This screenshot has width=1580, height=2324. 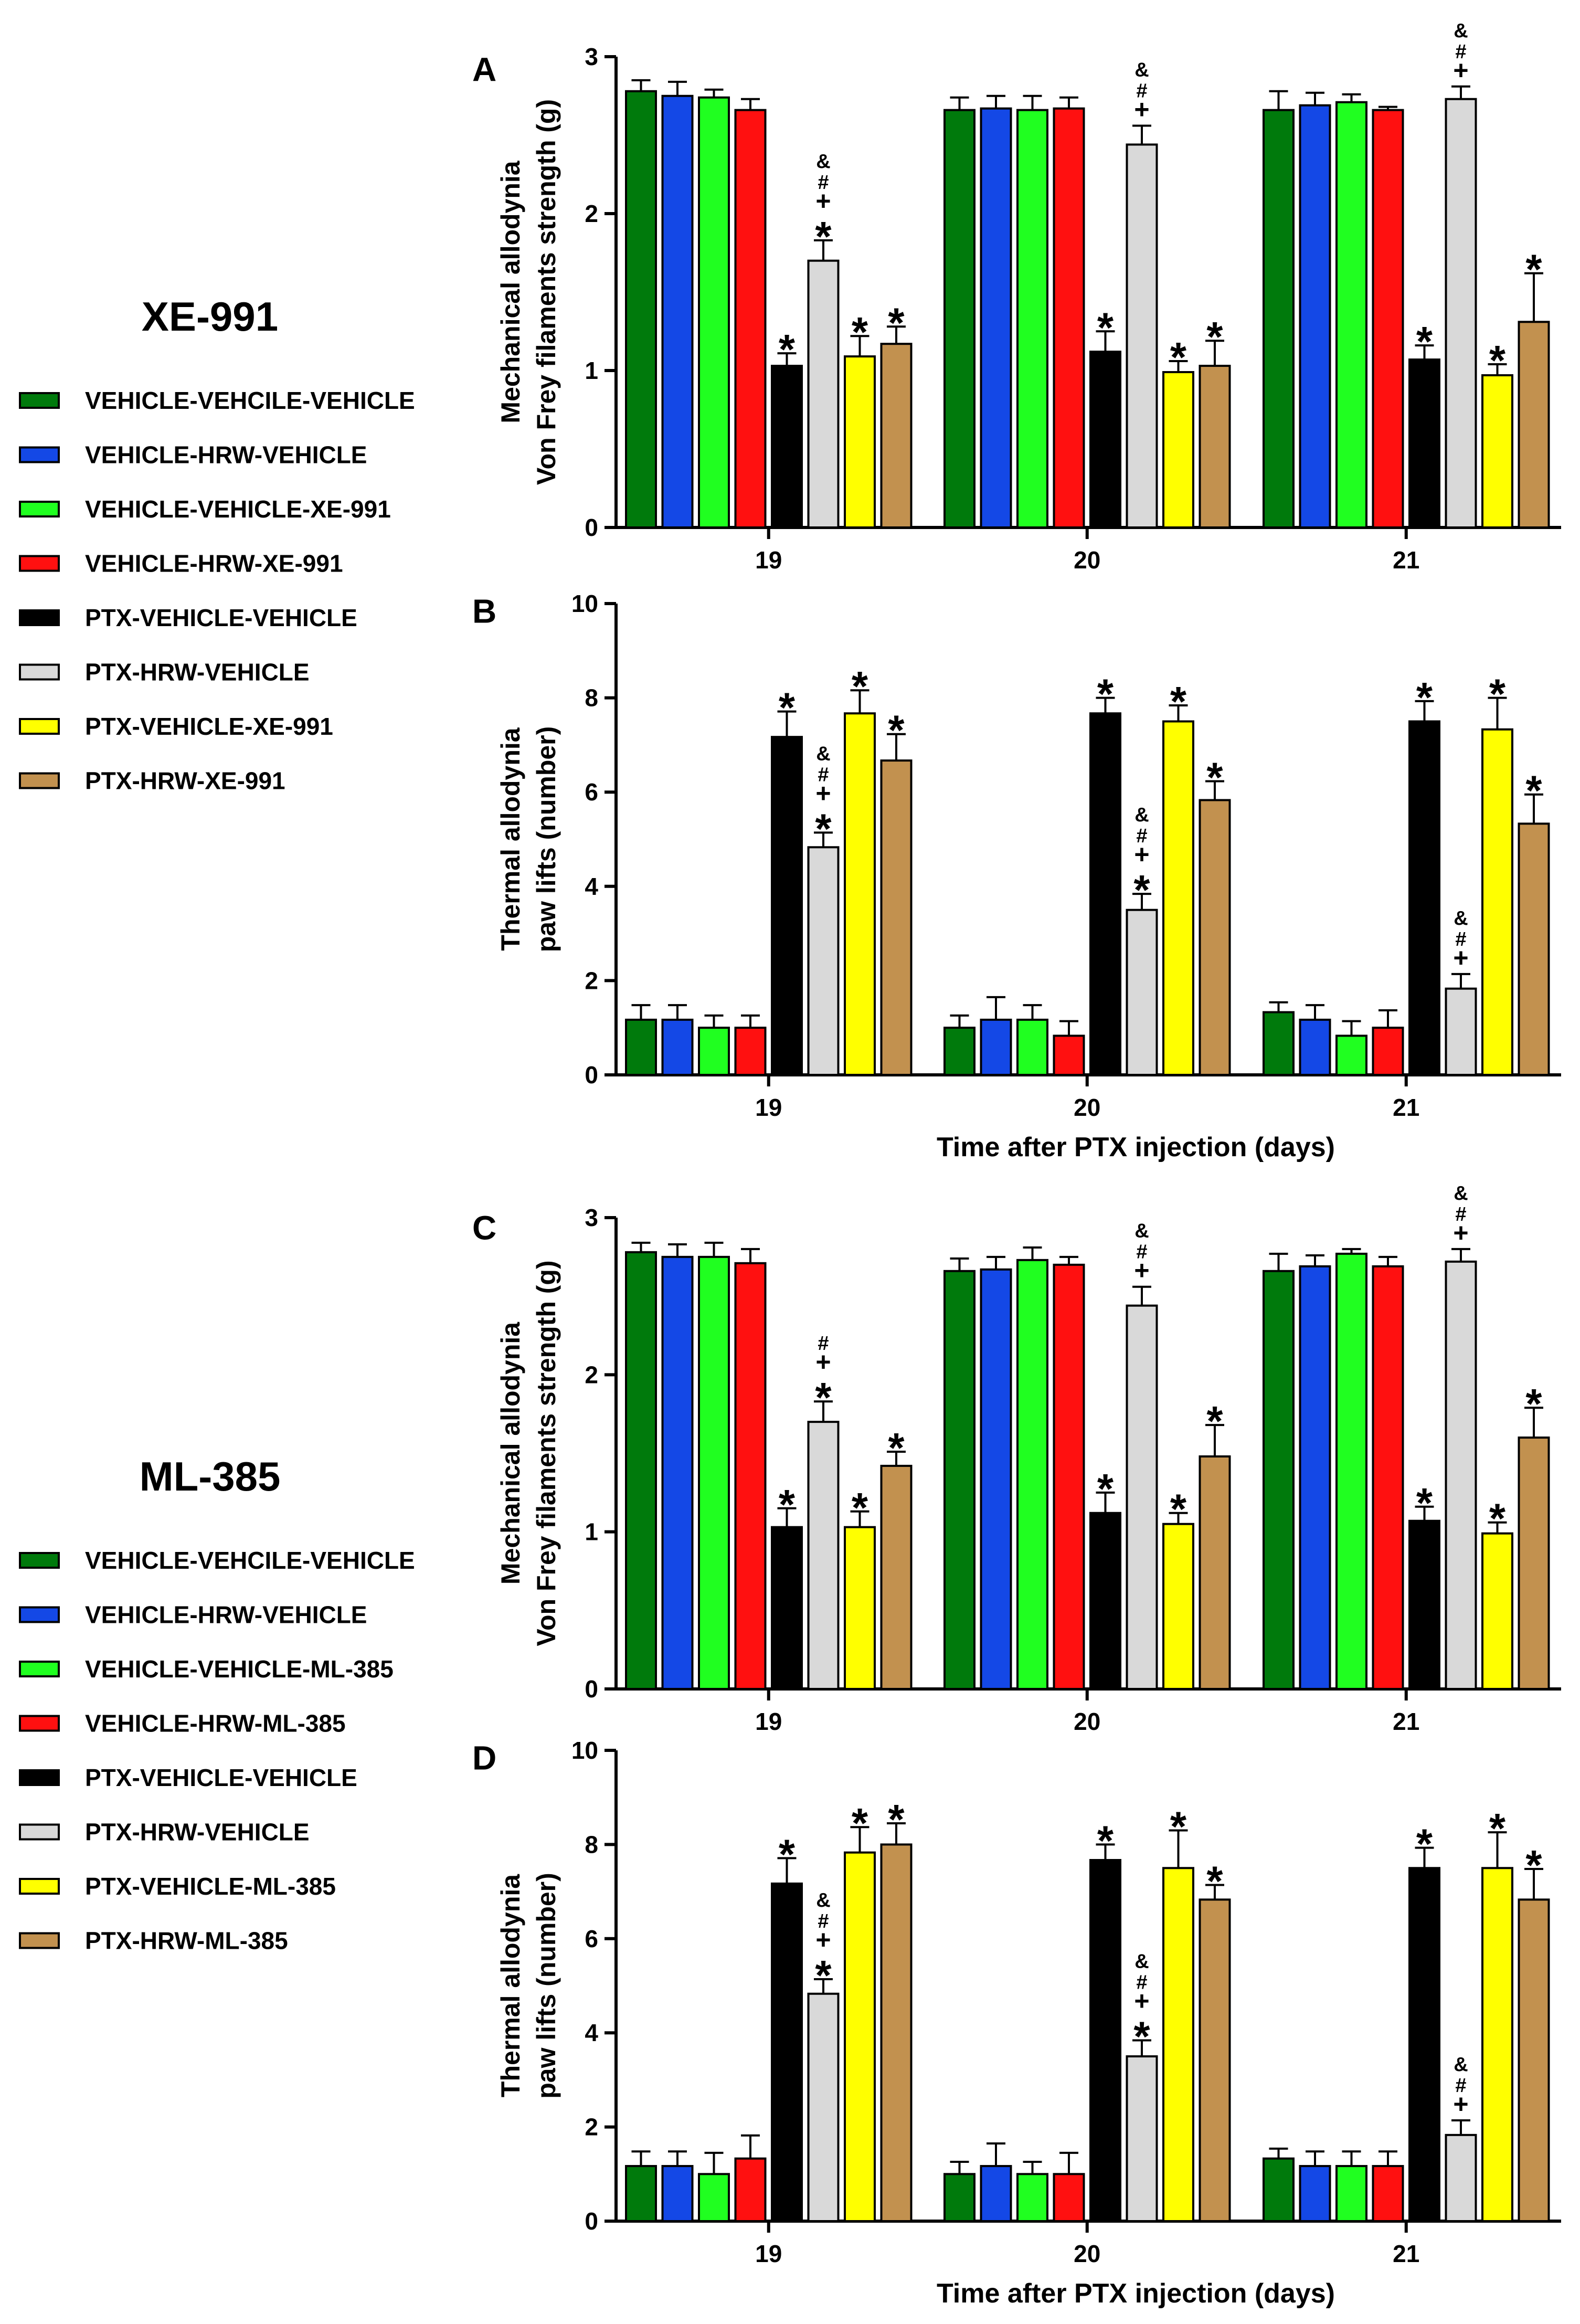 What do you see at coordinates (221, 618) in the screenshot?
I see `legend-label: PTX-VEHICLE-VEHICLE` at bounding box center [221, 618].